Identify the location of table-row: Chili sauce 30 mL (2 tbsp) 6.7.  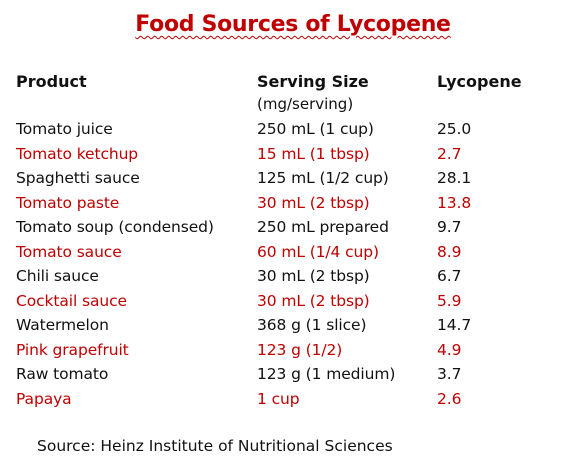
(293, 279).